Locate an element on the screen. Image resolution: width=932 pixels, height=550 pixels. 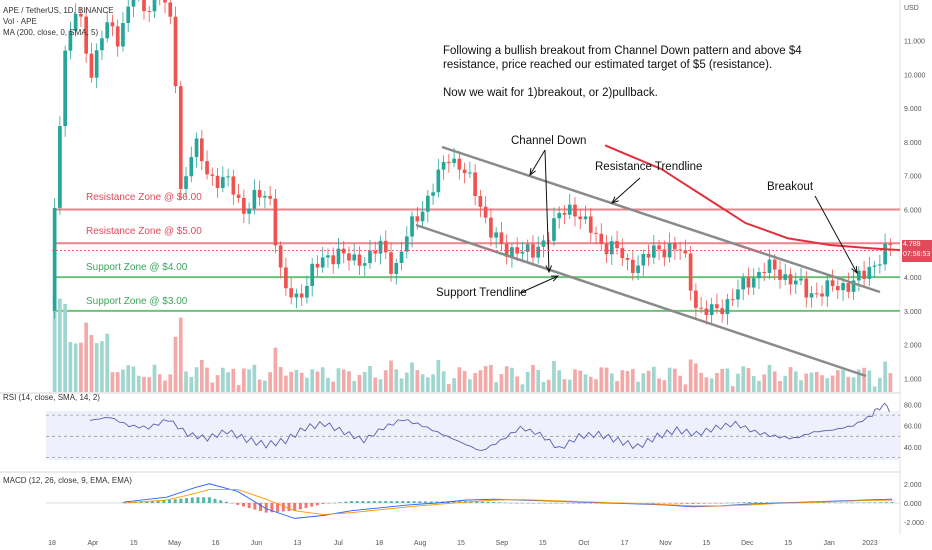
last-price-tag: 4.789 07:56:53 is located at coordinates (917, 251).